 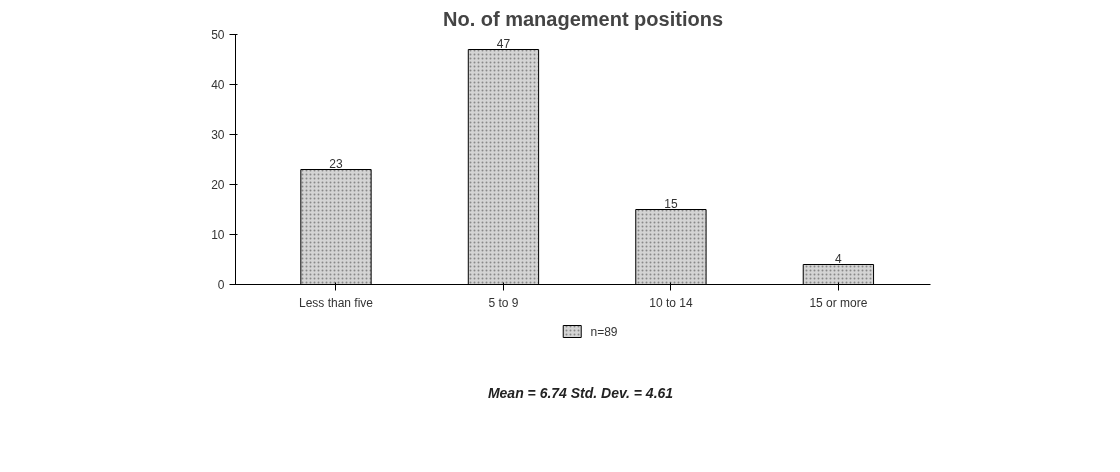 What do you see at coordinates (503, 43) in the screenshot?
I see `data-label: 47` at bounding box center [503, 43].